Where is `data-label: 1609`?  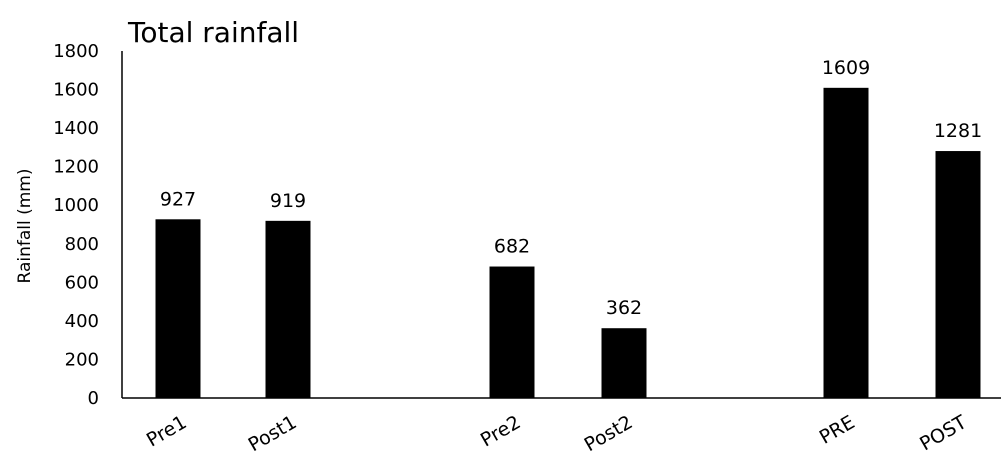
data-label: 1609 is located at coordinates (846, 68).